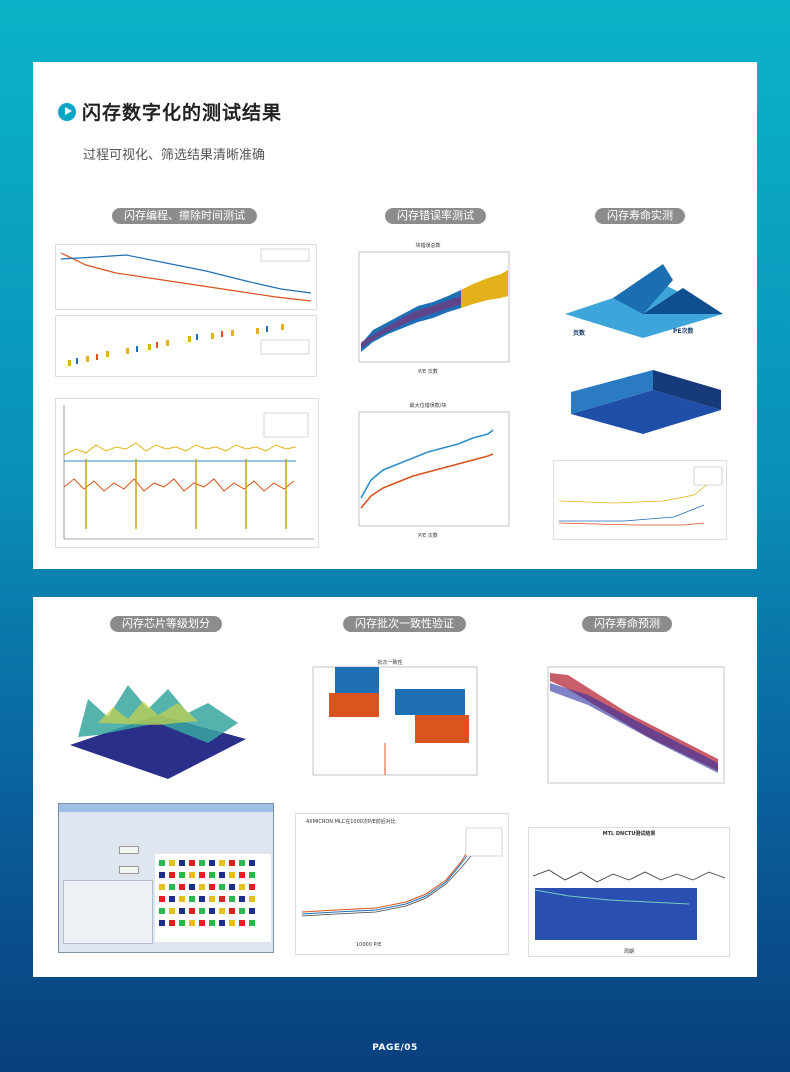 The width and height of the screenshot is (790, 1072). What do you see at coordinates (174, 155) in the screenshot?
I see `page-subtitle: 过程可视化、筛选结果清晰准确` at bounding box center [174, 155].